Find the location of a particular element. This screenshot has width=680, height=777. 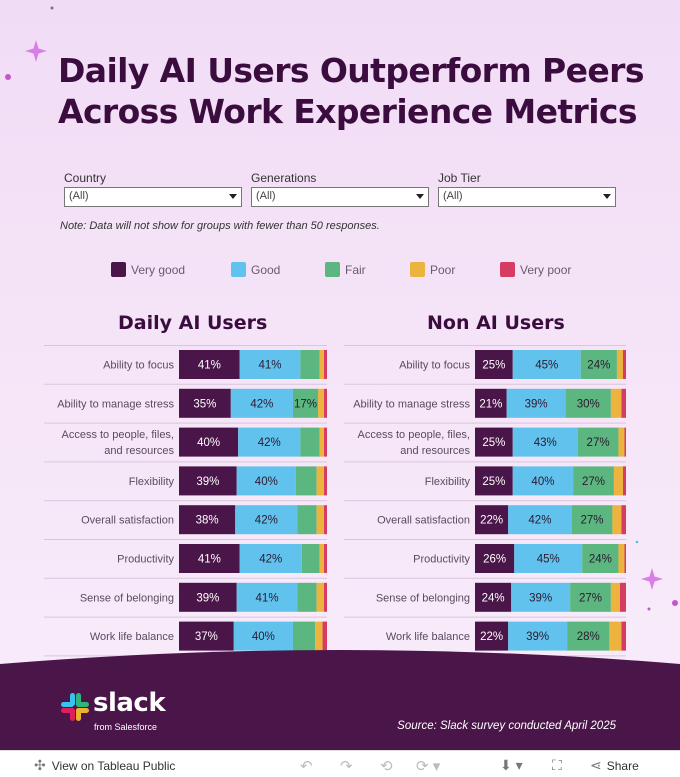

legend-item-good: Good is located at coordinates (255, 269).